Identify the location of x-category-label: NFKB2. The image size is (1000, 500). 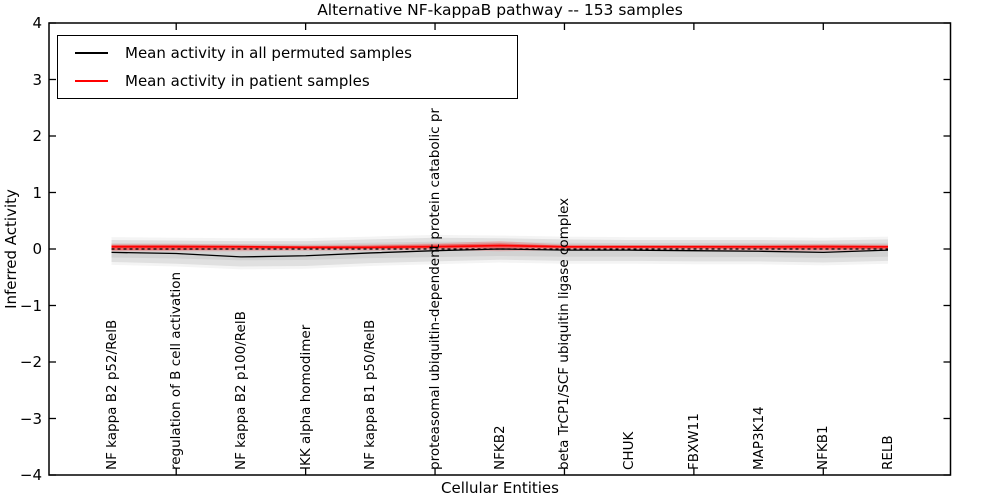
(499, 447).